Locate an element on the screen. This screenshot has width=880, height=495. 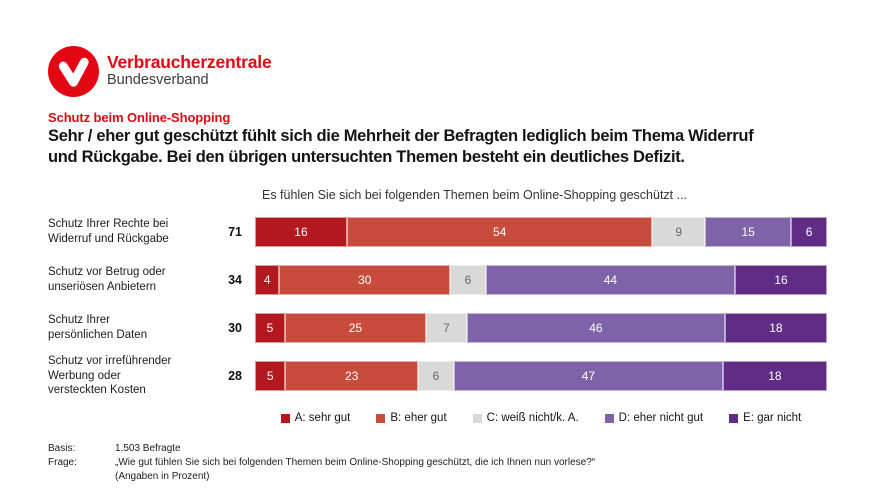
basis-label: Basis: is located at coordinates (62, 448).